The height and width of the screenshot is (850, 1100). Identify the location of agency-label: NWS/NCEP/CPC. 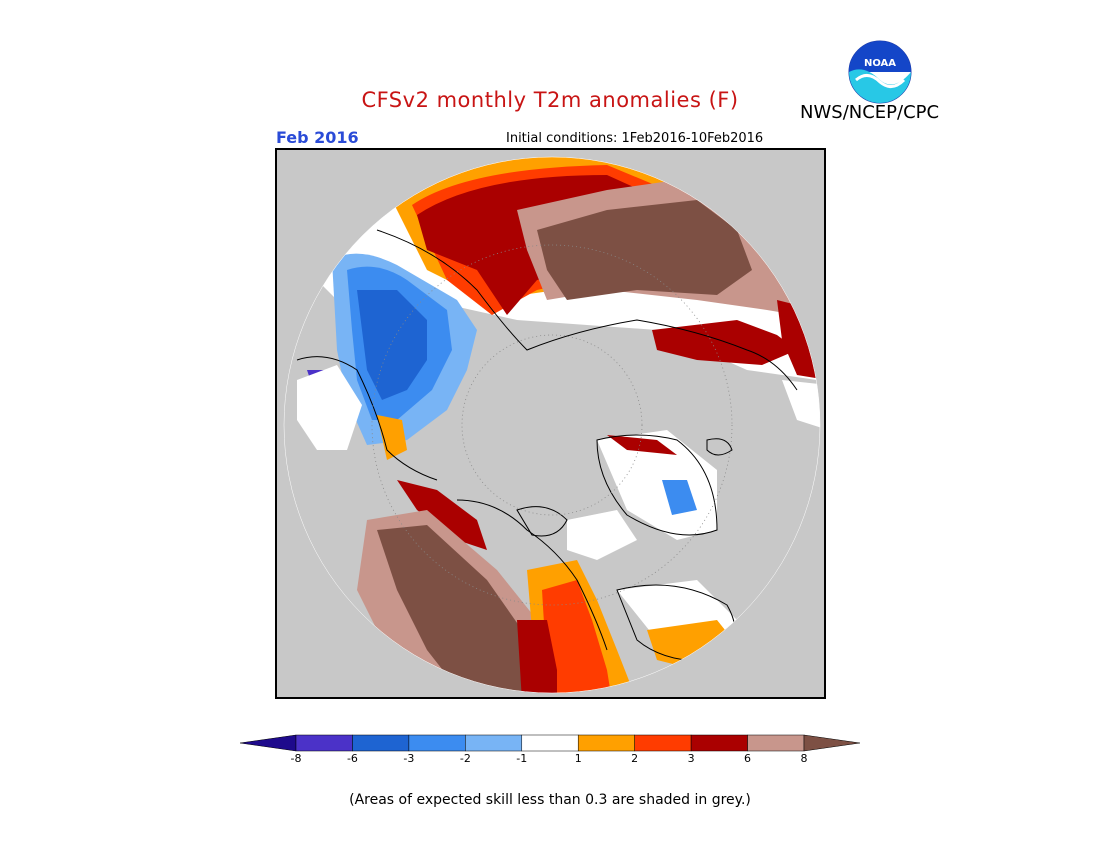
(870, 112).